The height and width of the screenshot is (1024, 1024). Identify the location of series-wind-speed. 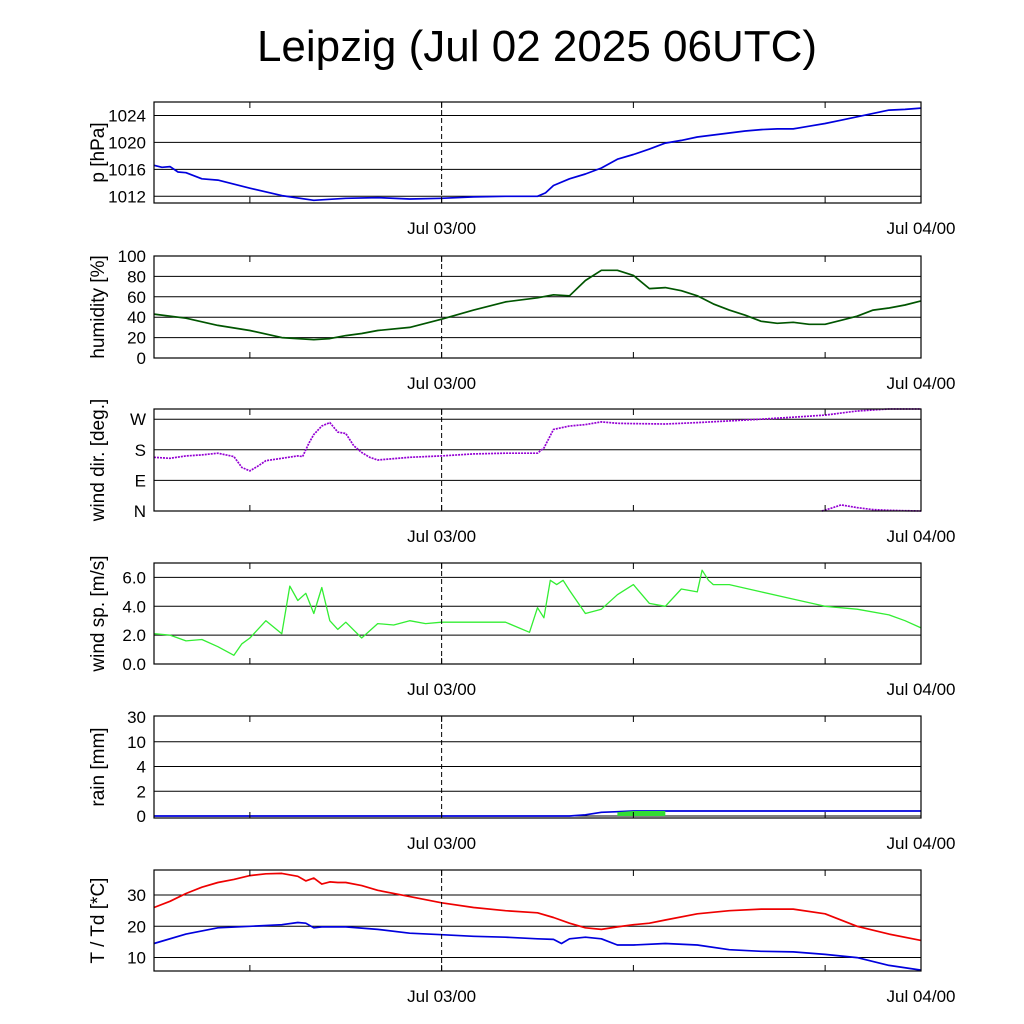
(537, 612).